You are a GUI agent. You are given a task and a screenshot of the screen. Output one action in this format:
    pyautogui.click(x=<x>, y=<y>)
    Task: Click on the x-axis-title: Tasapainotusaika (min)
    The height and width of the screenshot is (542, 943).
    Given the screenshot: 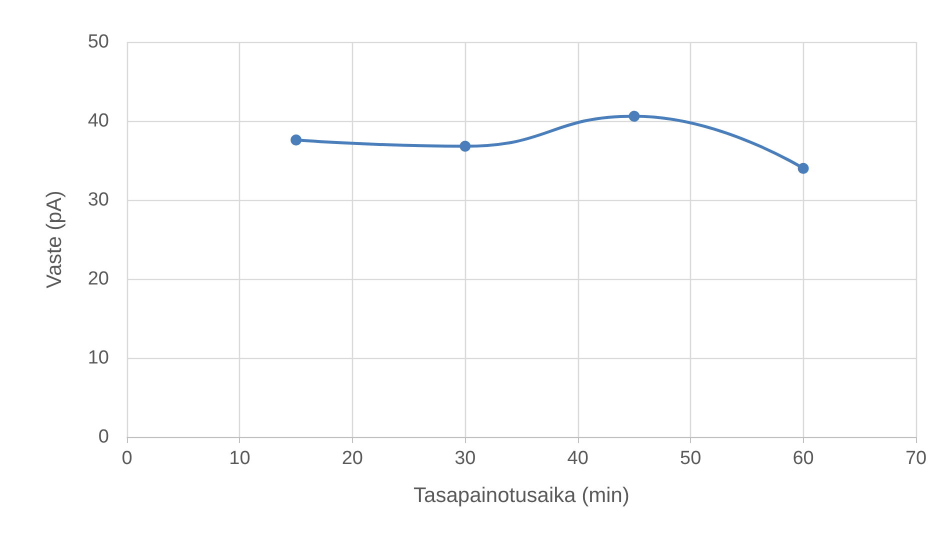 What is the action you would take?
    pyautogui.click(x=522, y=495)
    